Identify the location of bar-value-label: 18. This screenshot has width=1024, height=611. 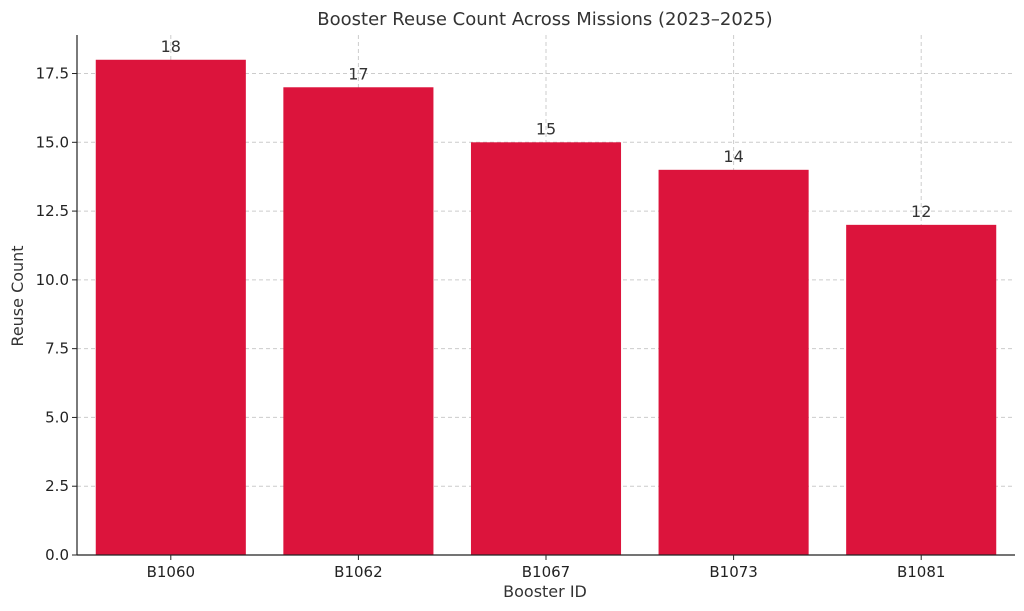
(171, 46).